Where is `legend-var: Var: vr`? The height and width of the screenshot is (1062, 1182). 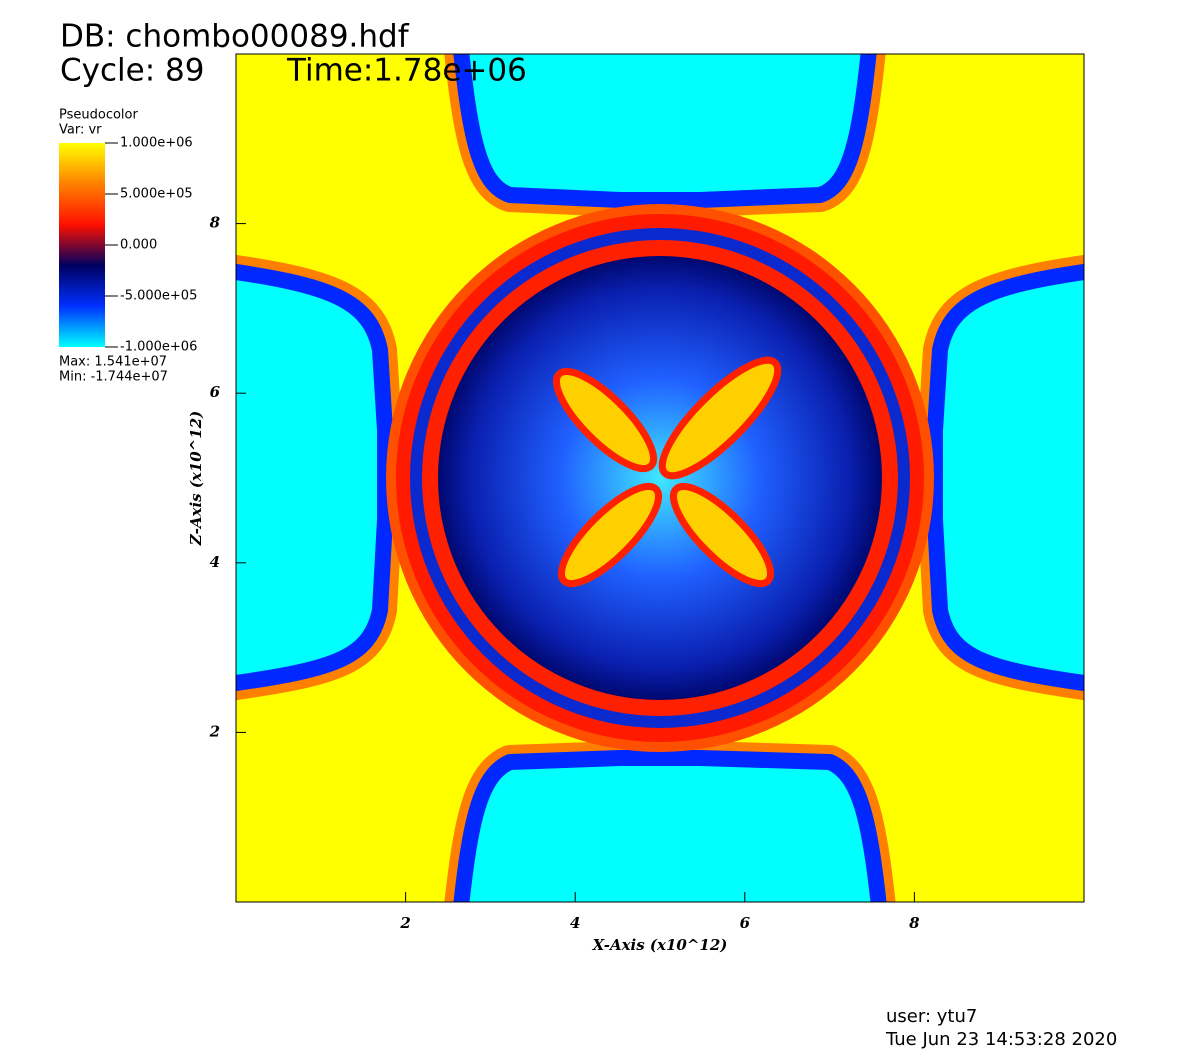 legend-var: Var: vr is located at coordinates (80, 130).